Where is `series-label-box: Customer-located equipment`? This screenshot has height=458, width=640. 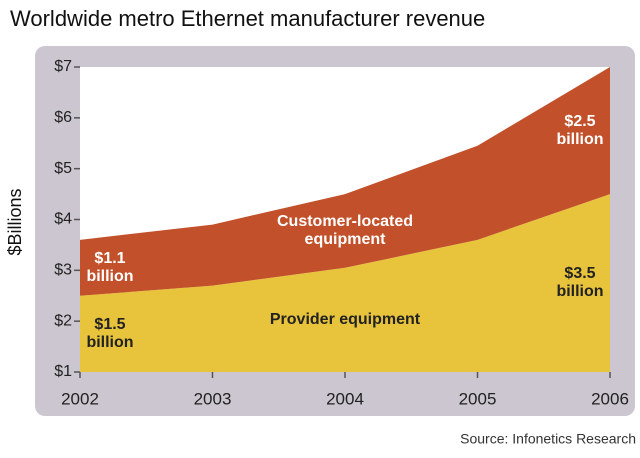
series-label-box: Customer-located equipment is located at coordinates (345, 230).